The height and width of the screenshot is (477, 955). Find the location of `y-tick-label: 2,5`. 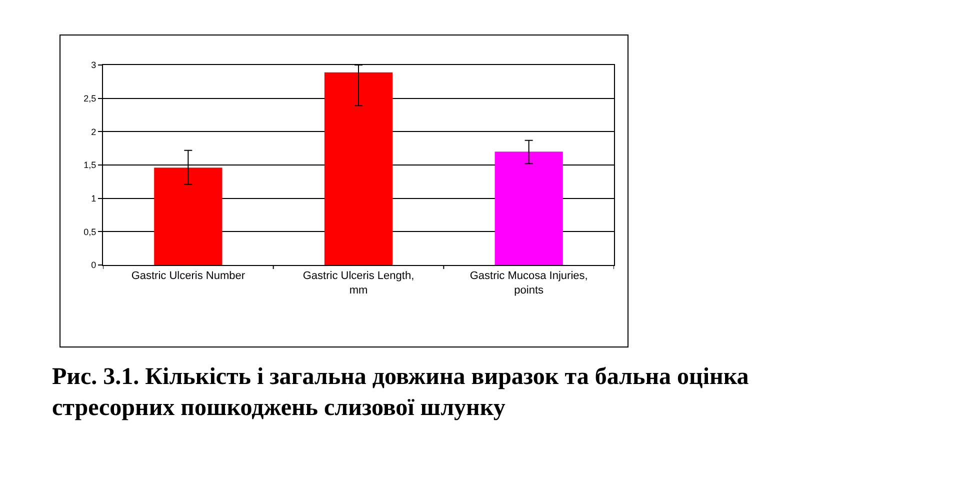

y-tick-label: 2,5 is located at coordinates (90, 98).